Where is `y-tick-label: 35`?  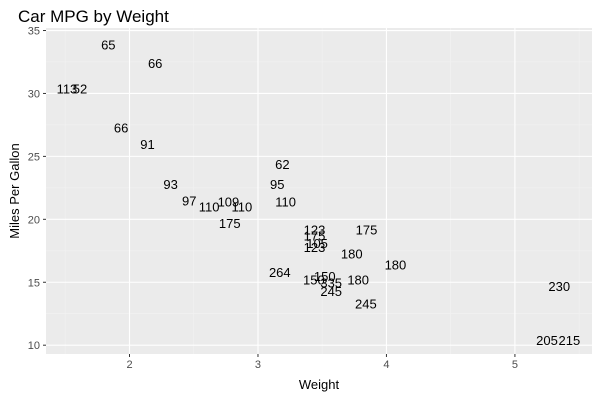
y-tick-label: 35 is located at coordinates (34, 32).